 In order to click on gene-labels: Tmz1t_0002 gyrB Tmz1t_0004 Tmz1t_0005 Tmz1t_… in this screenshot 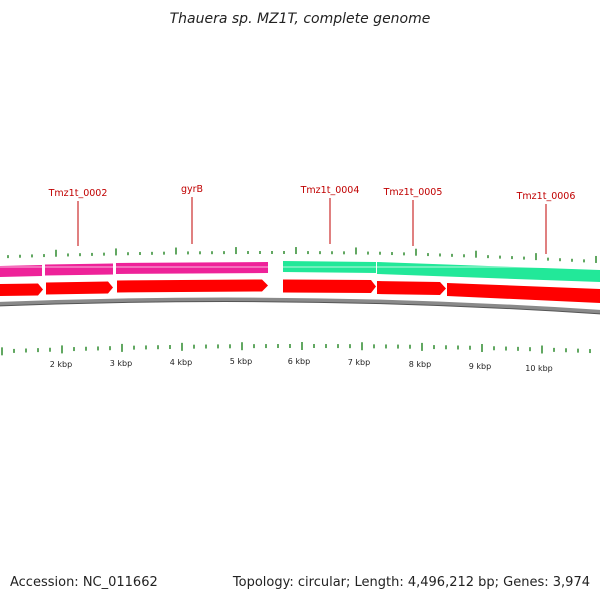, I will do `click(312, 193)`.